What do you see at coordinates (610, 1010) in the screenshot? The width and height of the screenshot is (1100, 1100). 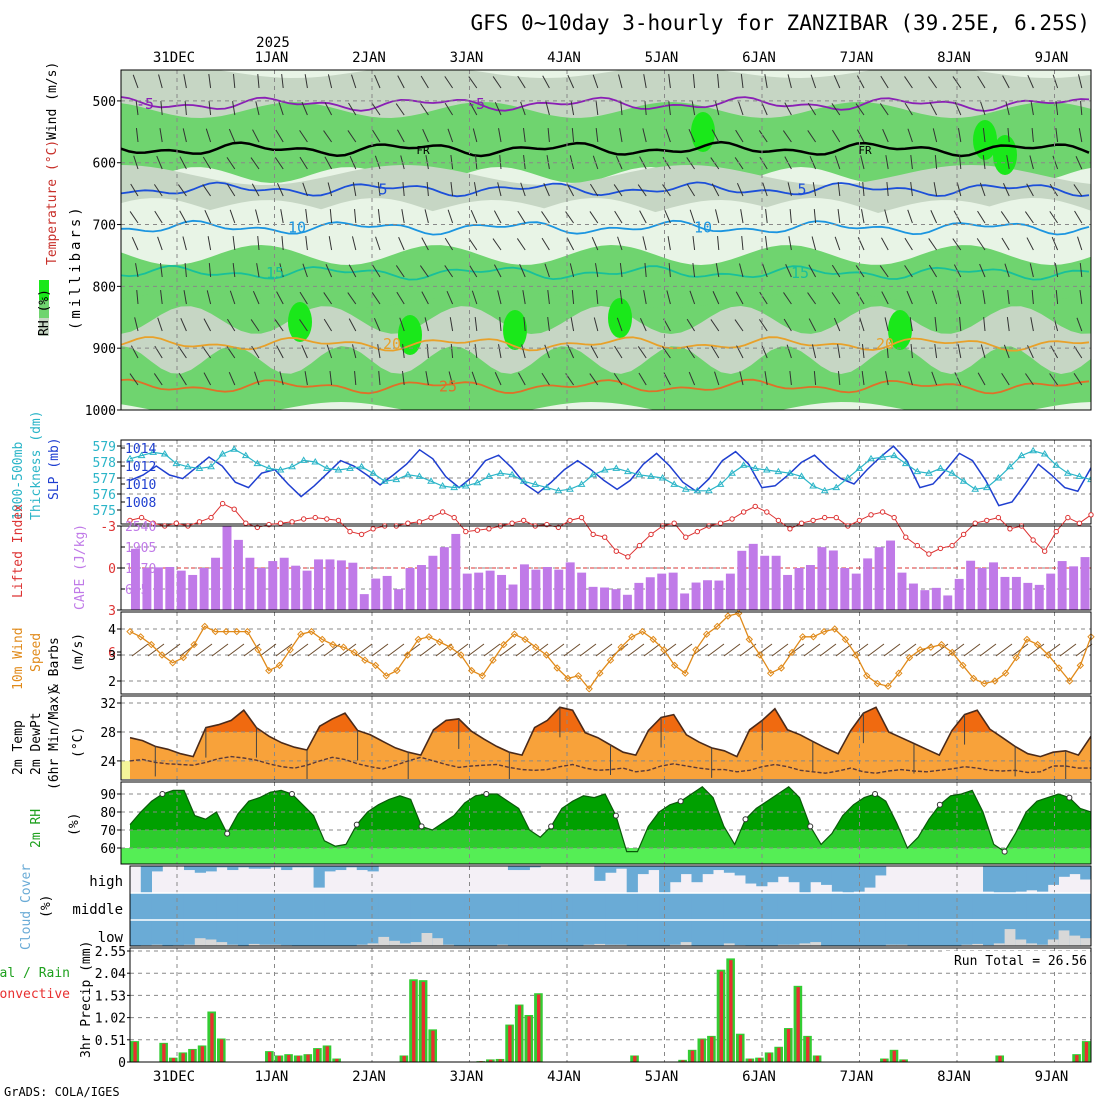 I see `p8-precip-bars` at bounding box center [610, 1010].